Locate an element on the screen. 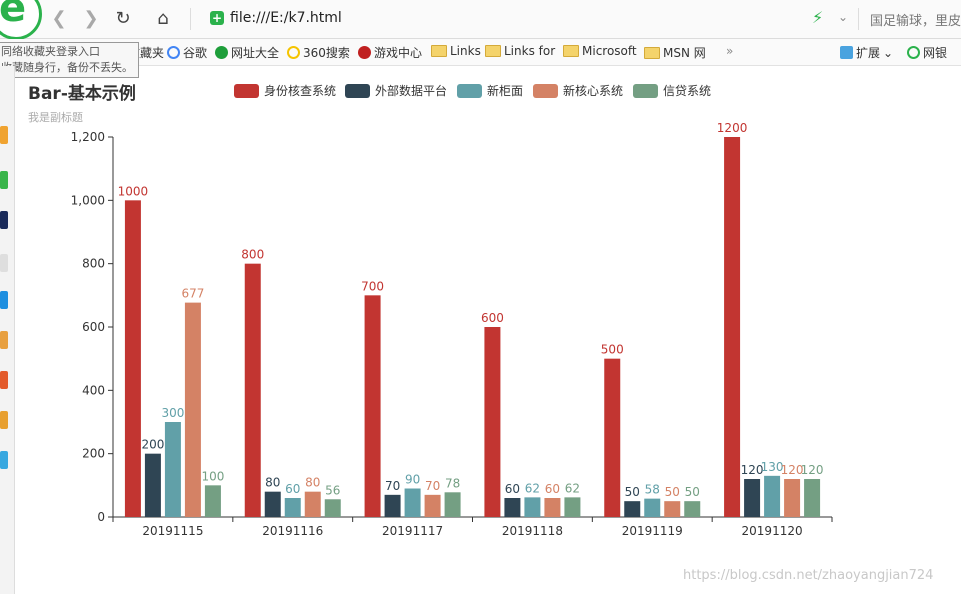 Image resolution: width=961 pixels, height=594 pixels. bar-value-label: 500 is located at coordinates (612, 350).